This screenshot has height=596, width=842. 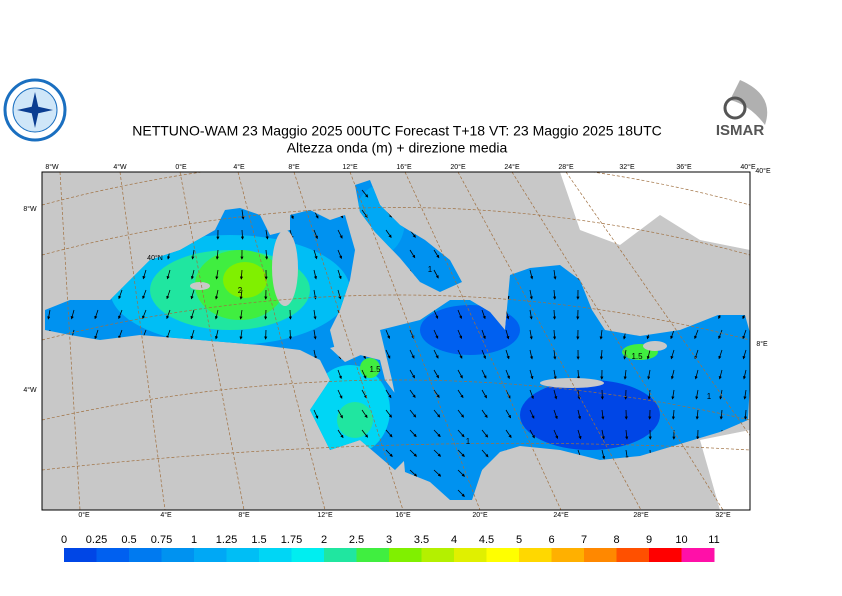 I want to click on colorbar-label: 6, so click(x=551, y=540).